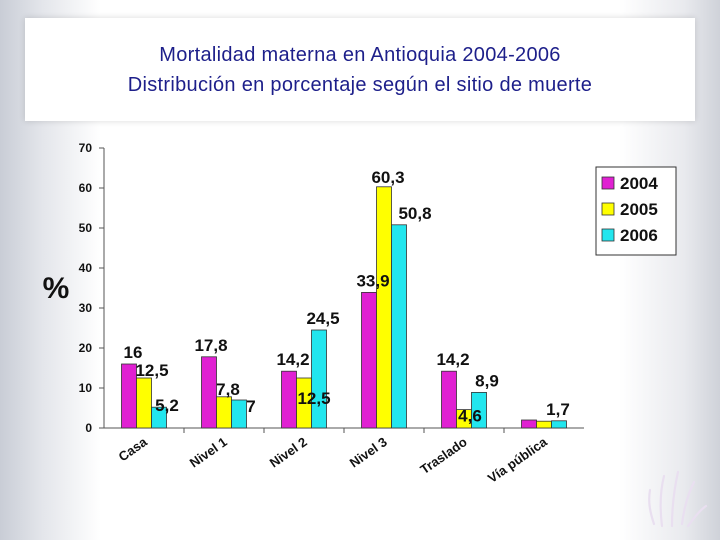 The image size is (720, 540). Describe the element at coordinates (250, 406) in the screenshot. I see `data-label-2006-2: 7` at that location.